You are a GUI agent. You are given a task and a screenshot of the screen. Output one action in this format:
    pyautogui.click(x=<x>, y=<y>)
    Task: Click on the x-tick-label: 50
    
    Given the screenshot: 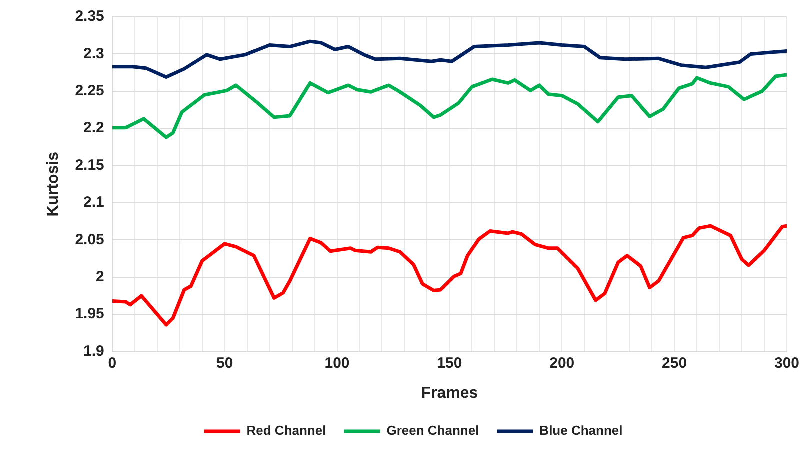 What is the action you would take?
    pyautogui.click(x=225, y=363)
    